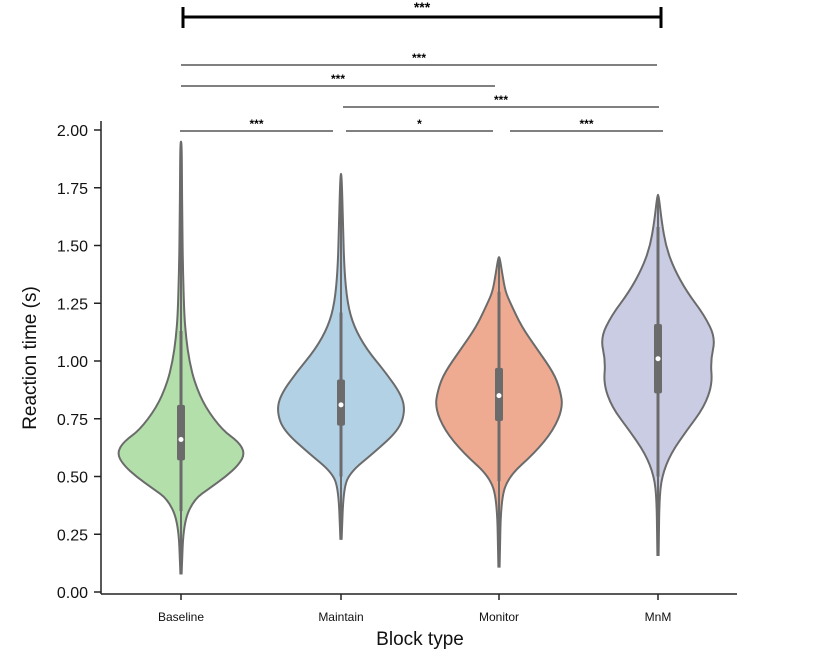 The height and width of the screenshot is (662, 819). What do you see at coordinates (72, 535) in the screenshot?
I see `y-tick-label: 0.25` at bounding box center [72, 535].